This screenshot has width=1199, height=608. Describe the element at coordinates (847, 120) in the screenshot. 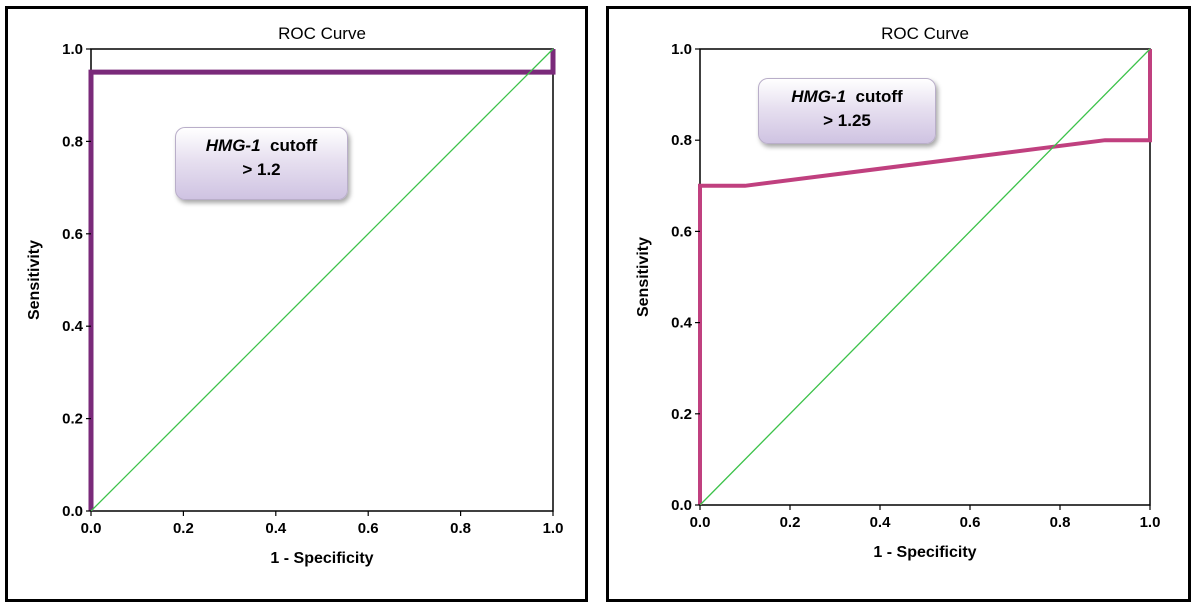

I see `cutoff-value: > 1.25` at that location.